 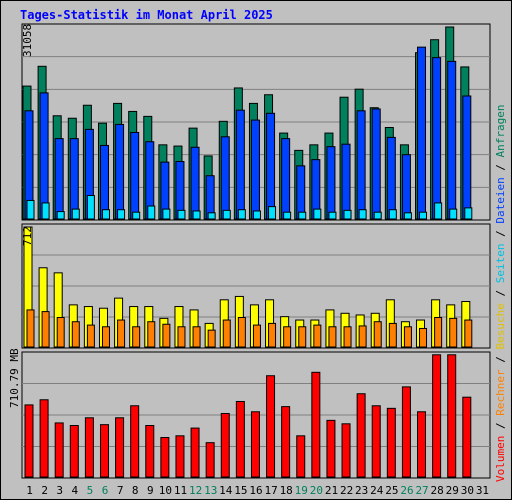 I want to click on day-label: 16, so click(x=255, y=490).